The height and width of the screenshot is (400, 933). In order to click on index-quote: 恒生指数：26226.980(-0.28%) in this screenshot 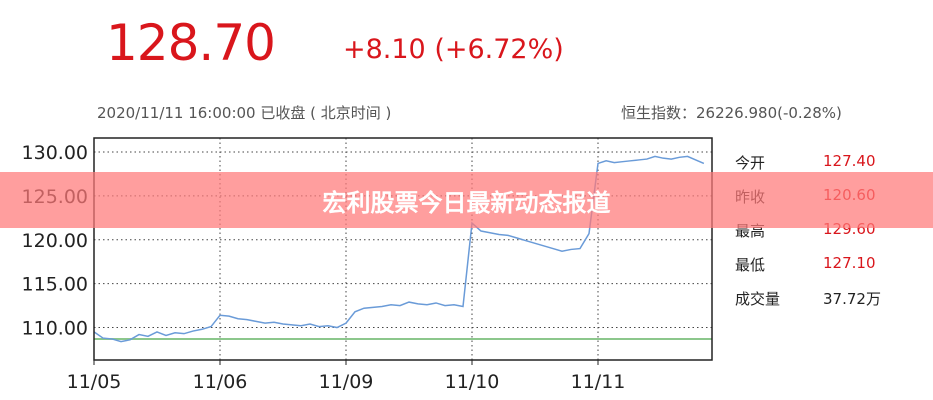, I will do `click(731, 113)`.